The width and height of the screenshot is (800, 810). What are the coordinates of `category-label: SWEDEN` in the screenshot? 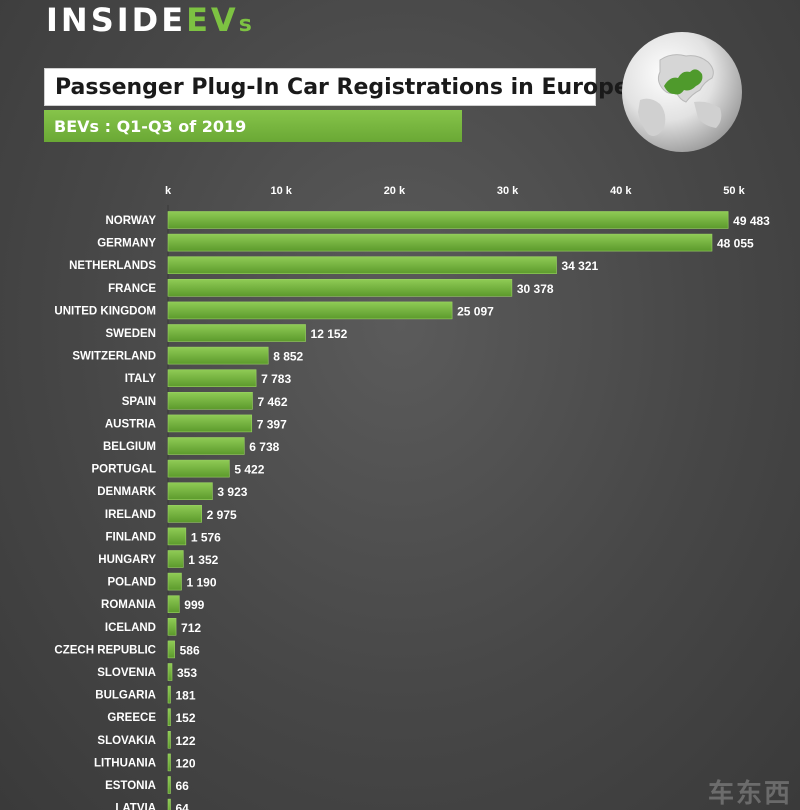 It's located at (131, 334).